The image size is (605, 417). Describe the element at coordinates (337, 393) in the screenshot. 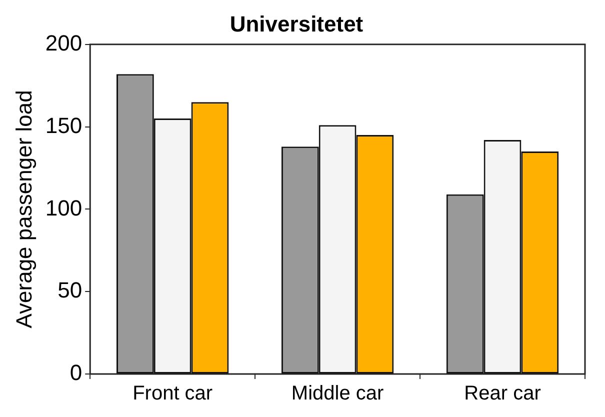

I see `x-tick-label: Middle car` at that location.